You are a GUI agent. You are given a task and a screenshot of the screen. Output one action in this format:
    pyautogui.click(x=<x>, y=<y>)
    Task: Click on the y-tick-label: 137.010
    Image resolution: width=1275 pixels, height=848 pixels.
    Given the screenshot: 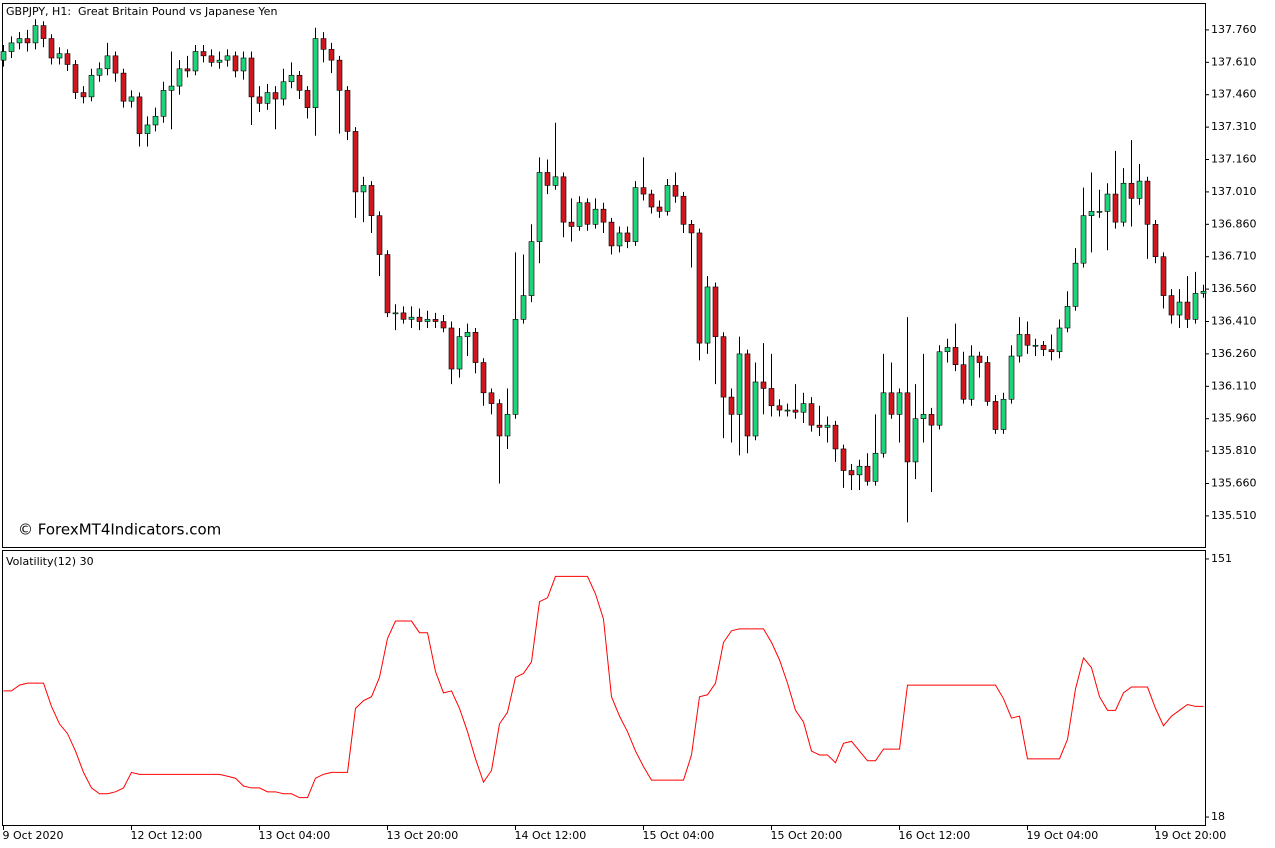 What is the action you would take?
    pyautogui.click(x=1234, y=191)
    